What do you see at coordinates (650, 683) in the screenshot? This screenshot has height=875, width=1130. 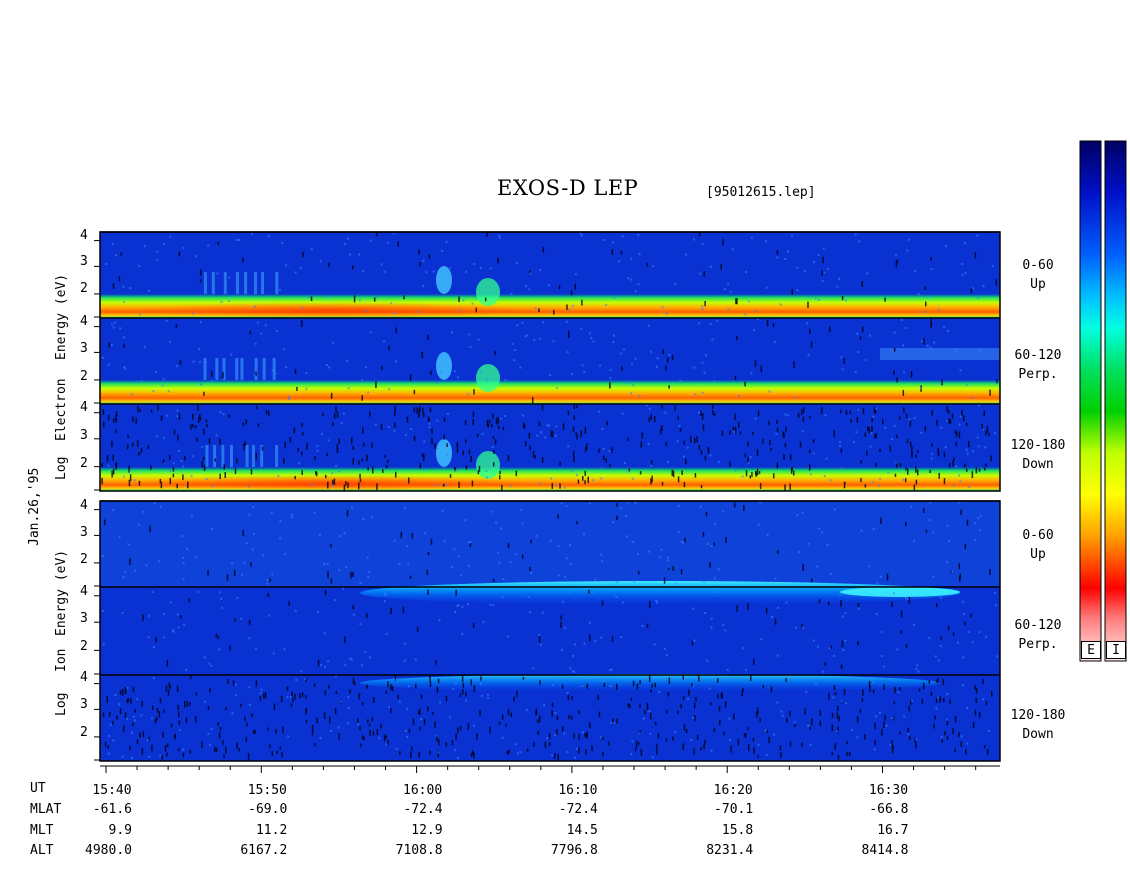 I see `ion-arc` at bounding box center [650, 683].